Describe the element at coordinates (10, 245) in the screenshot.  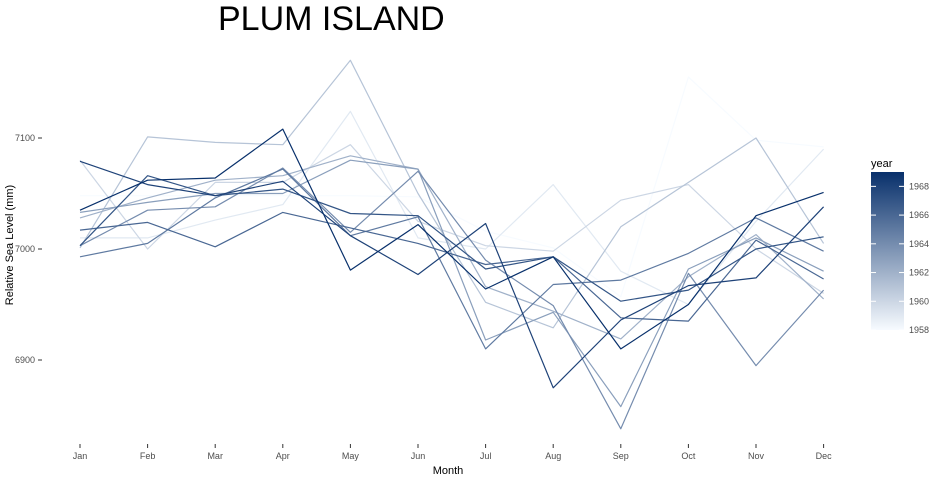
I see `y-axis-title: Relative Sea Level (mm)` at that location.